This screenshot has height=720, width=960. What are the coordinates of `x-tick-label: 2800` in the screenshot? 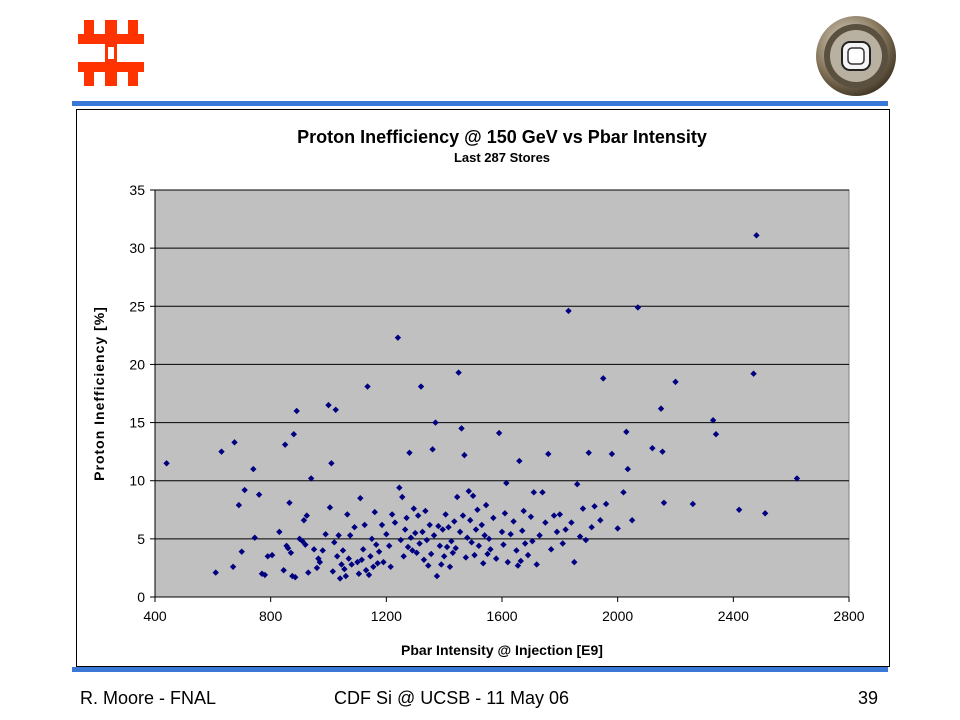 It's located at (848, 616).